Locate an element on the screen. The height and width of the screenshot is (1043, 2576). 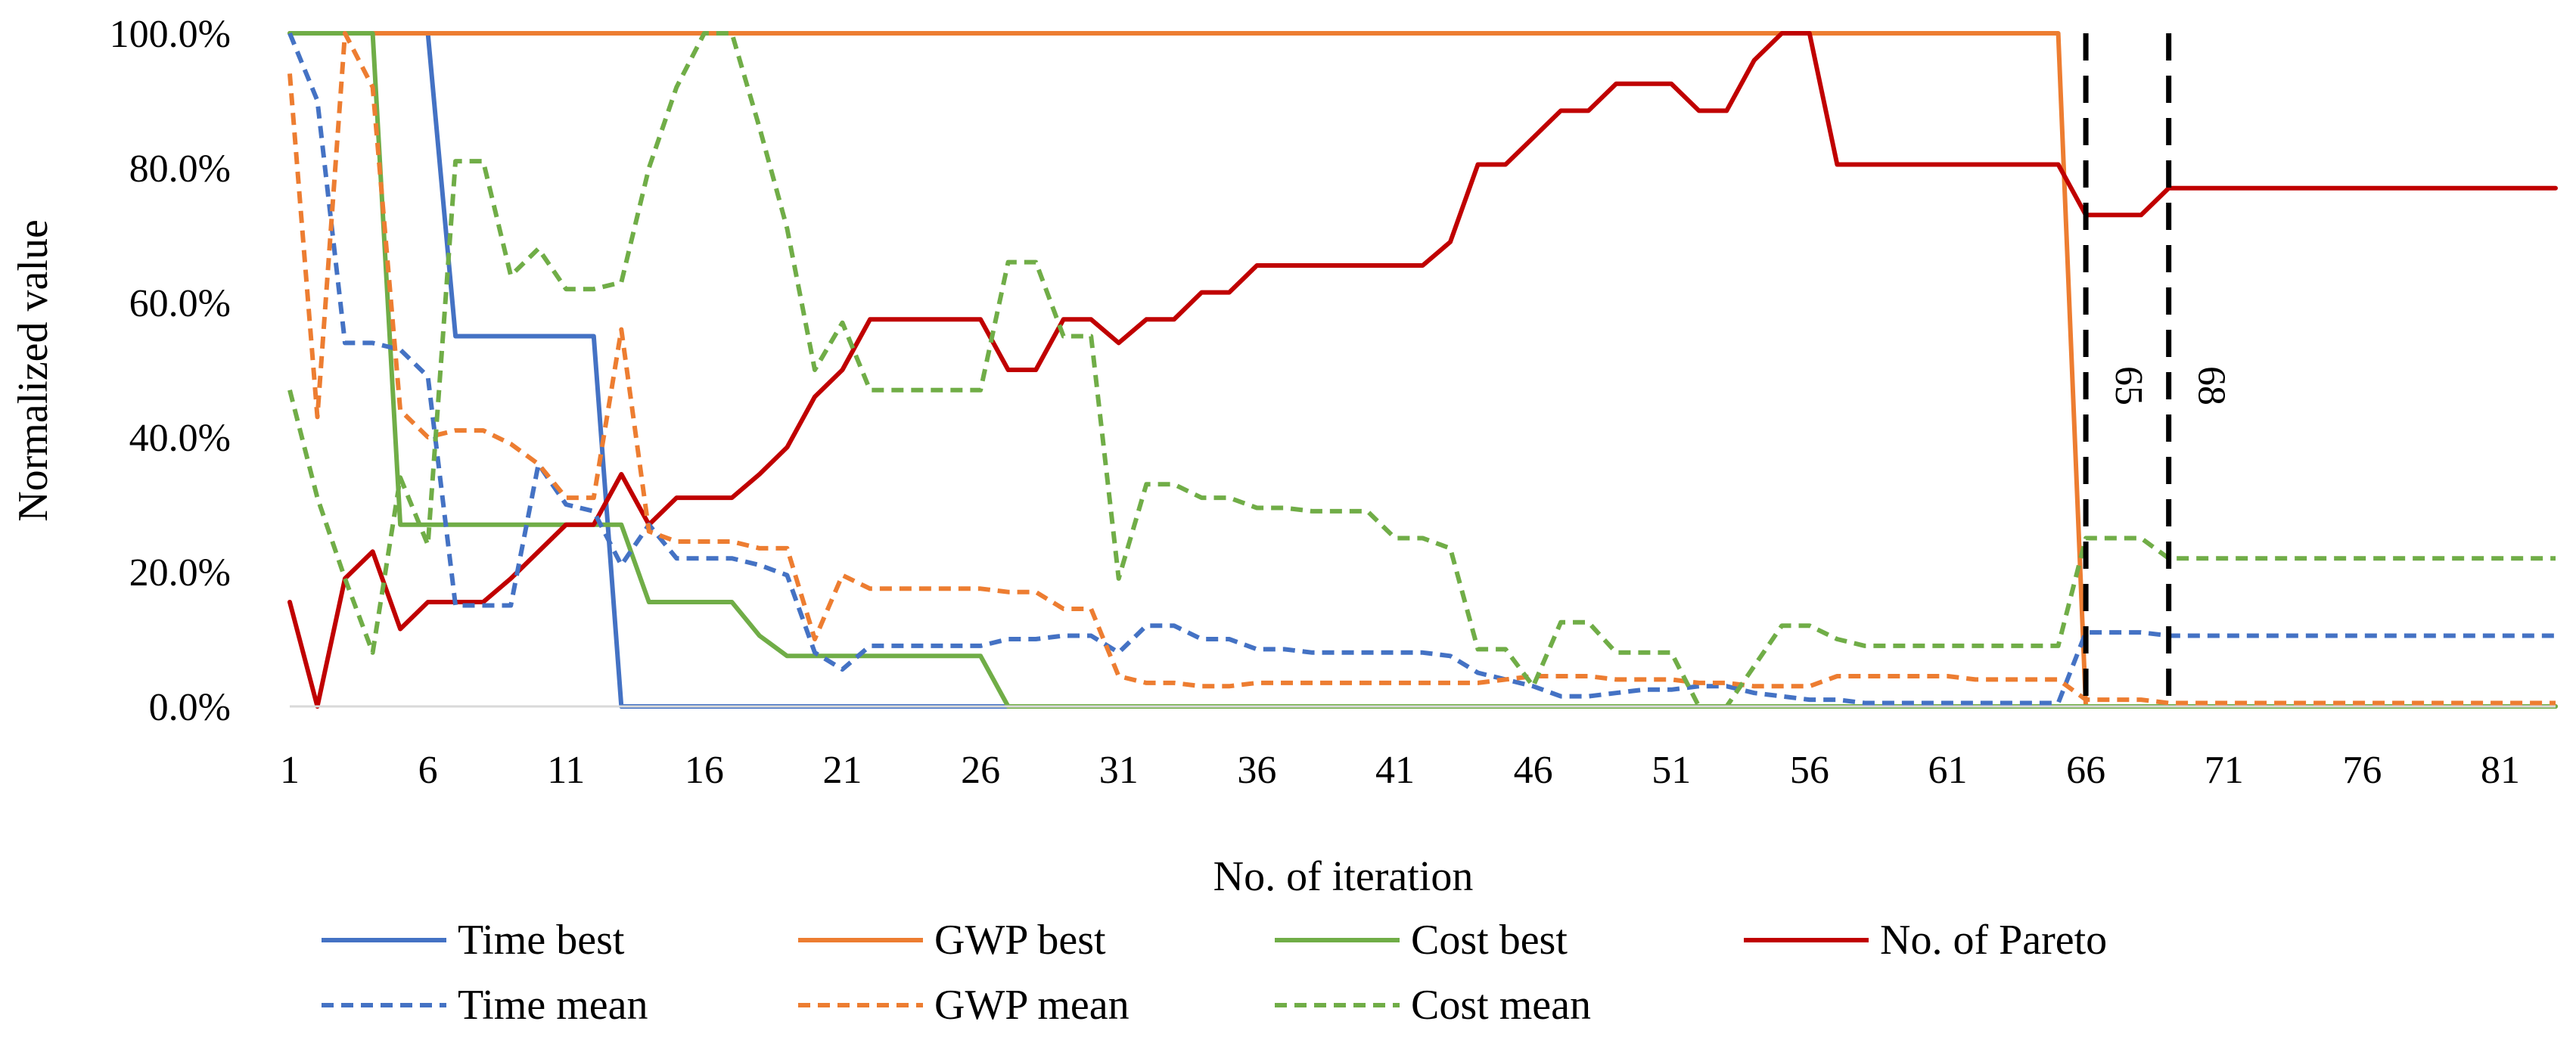
y-tick-label: 0.0% is located at coordinates (190, 708).